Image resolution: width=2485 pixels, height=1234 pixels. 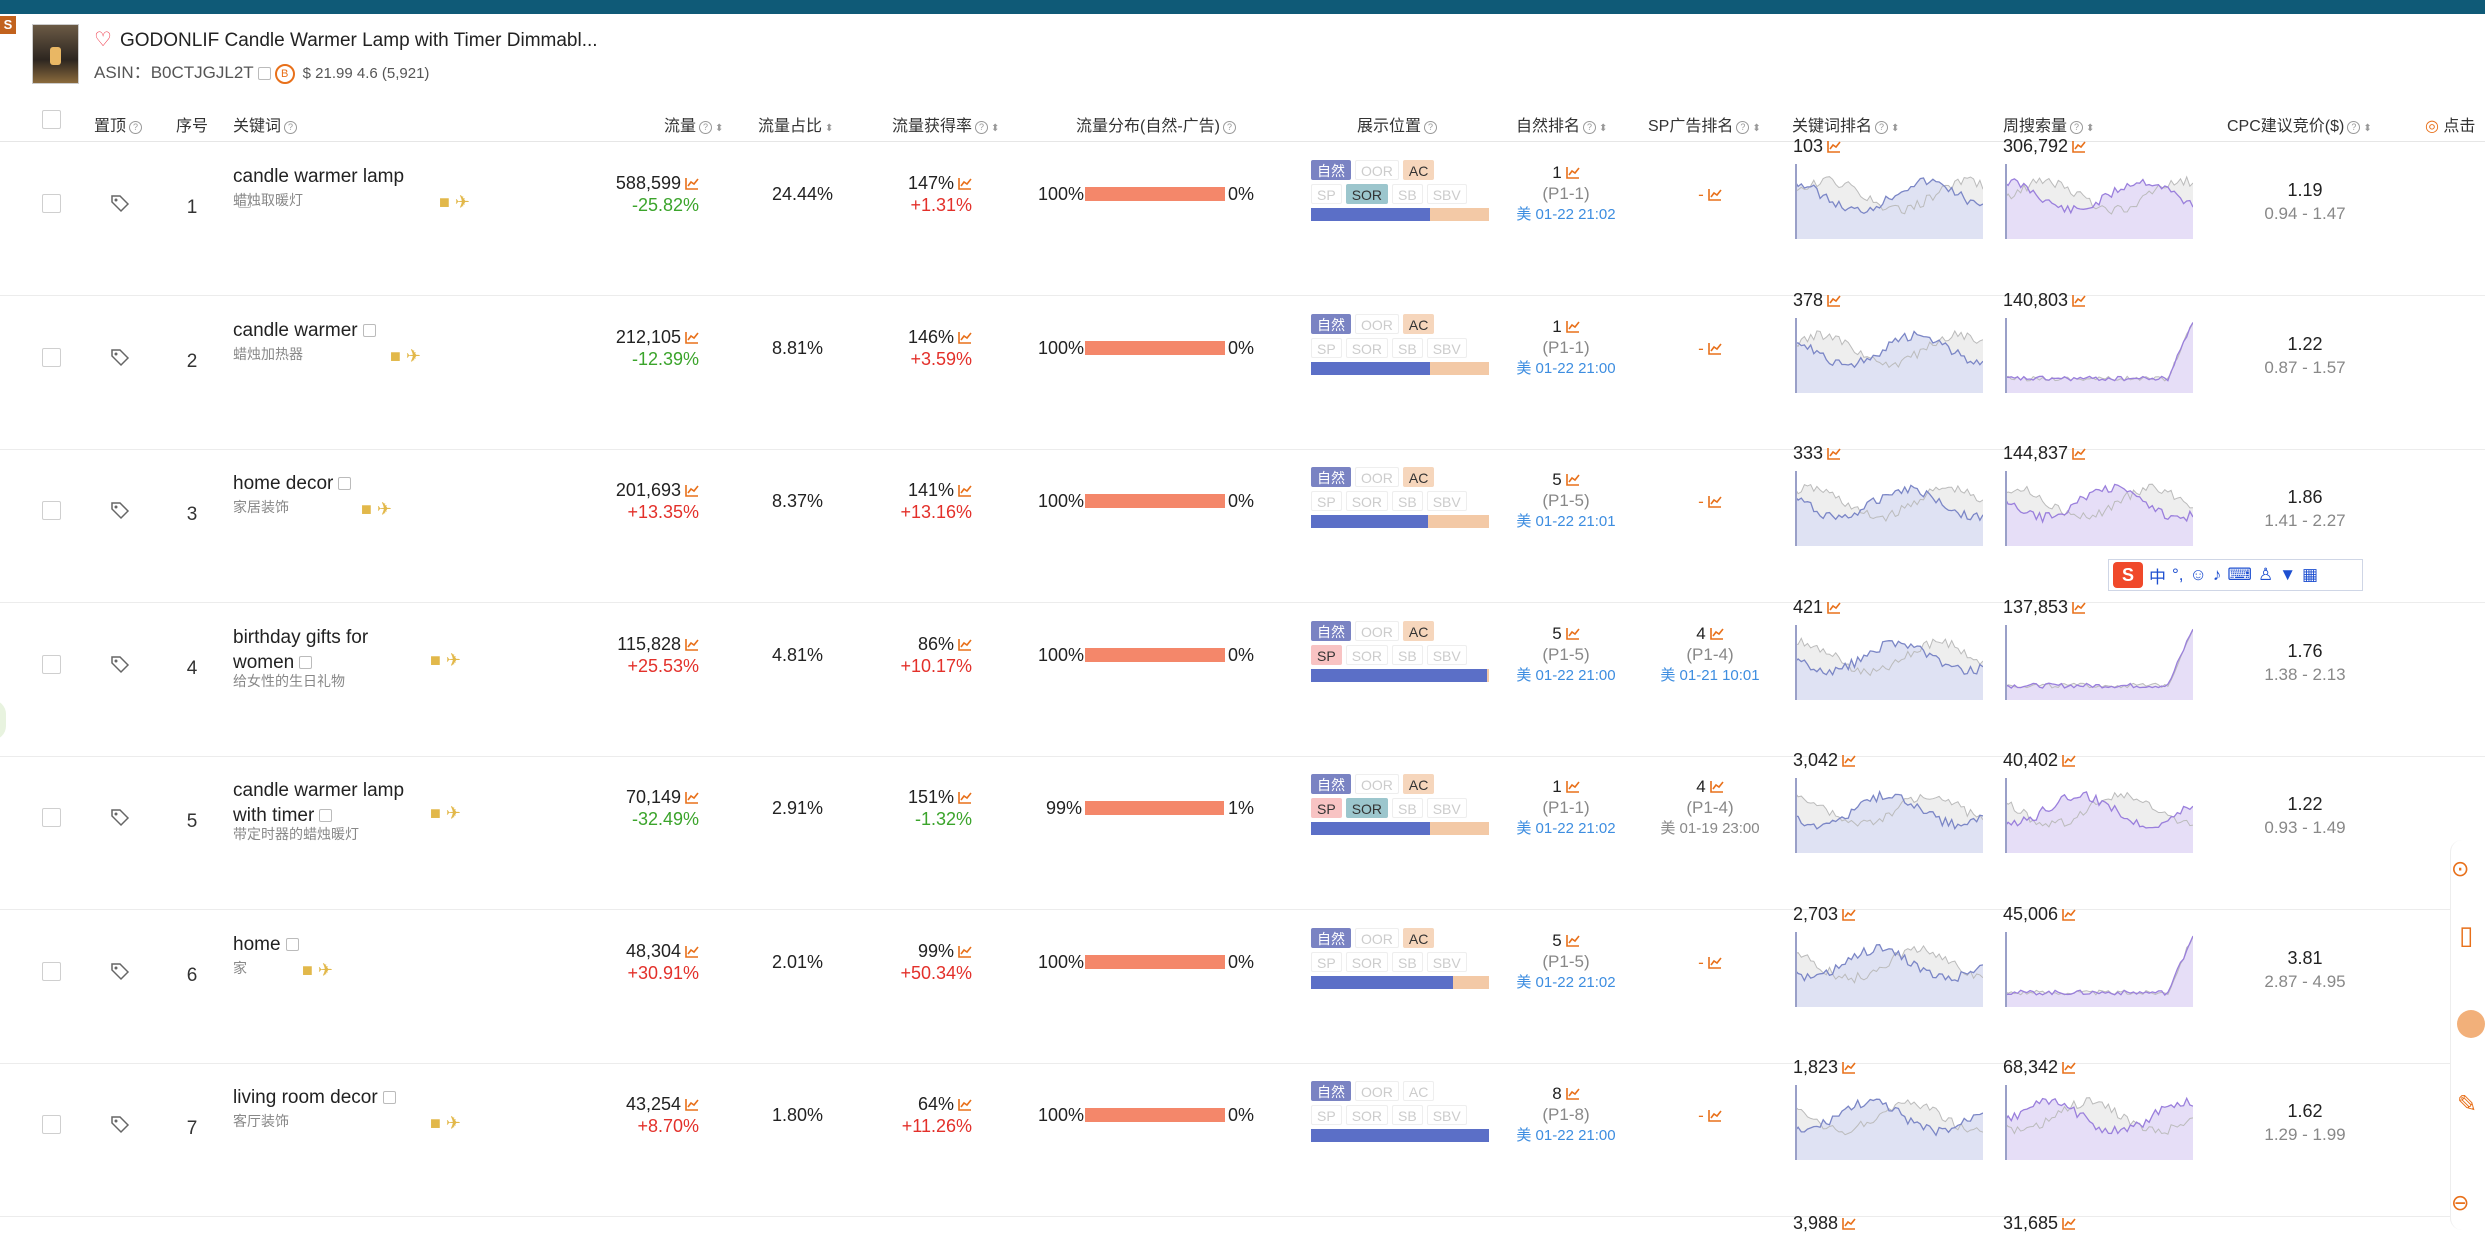 I want to click on product-thumbnail, so click(x=55, y=54).